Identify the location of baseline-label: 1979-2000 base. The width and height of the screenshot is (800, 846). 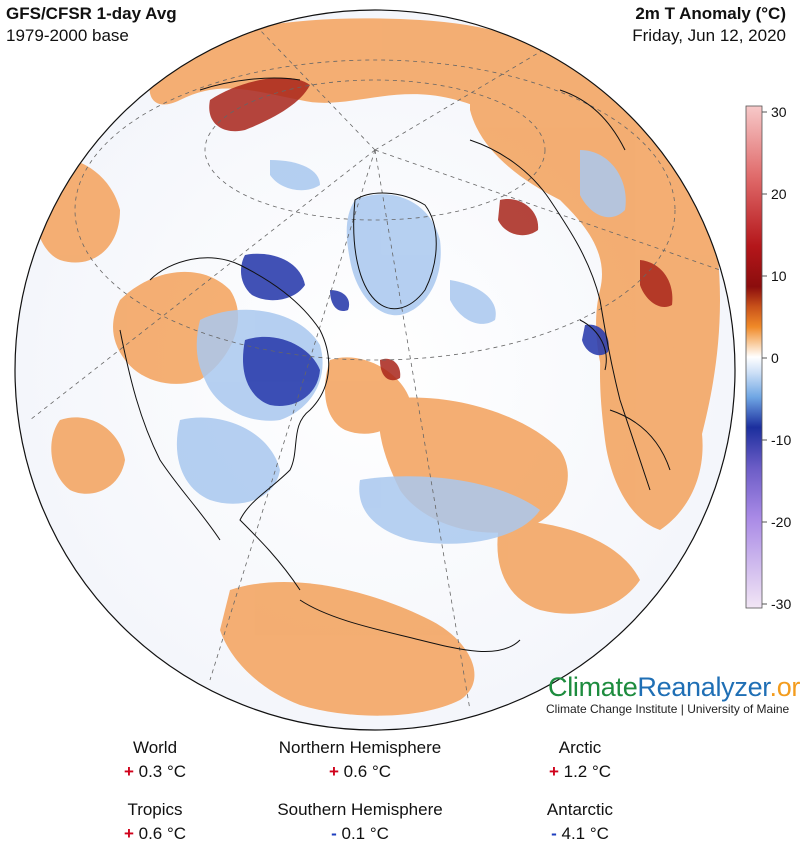
(67, 35).